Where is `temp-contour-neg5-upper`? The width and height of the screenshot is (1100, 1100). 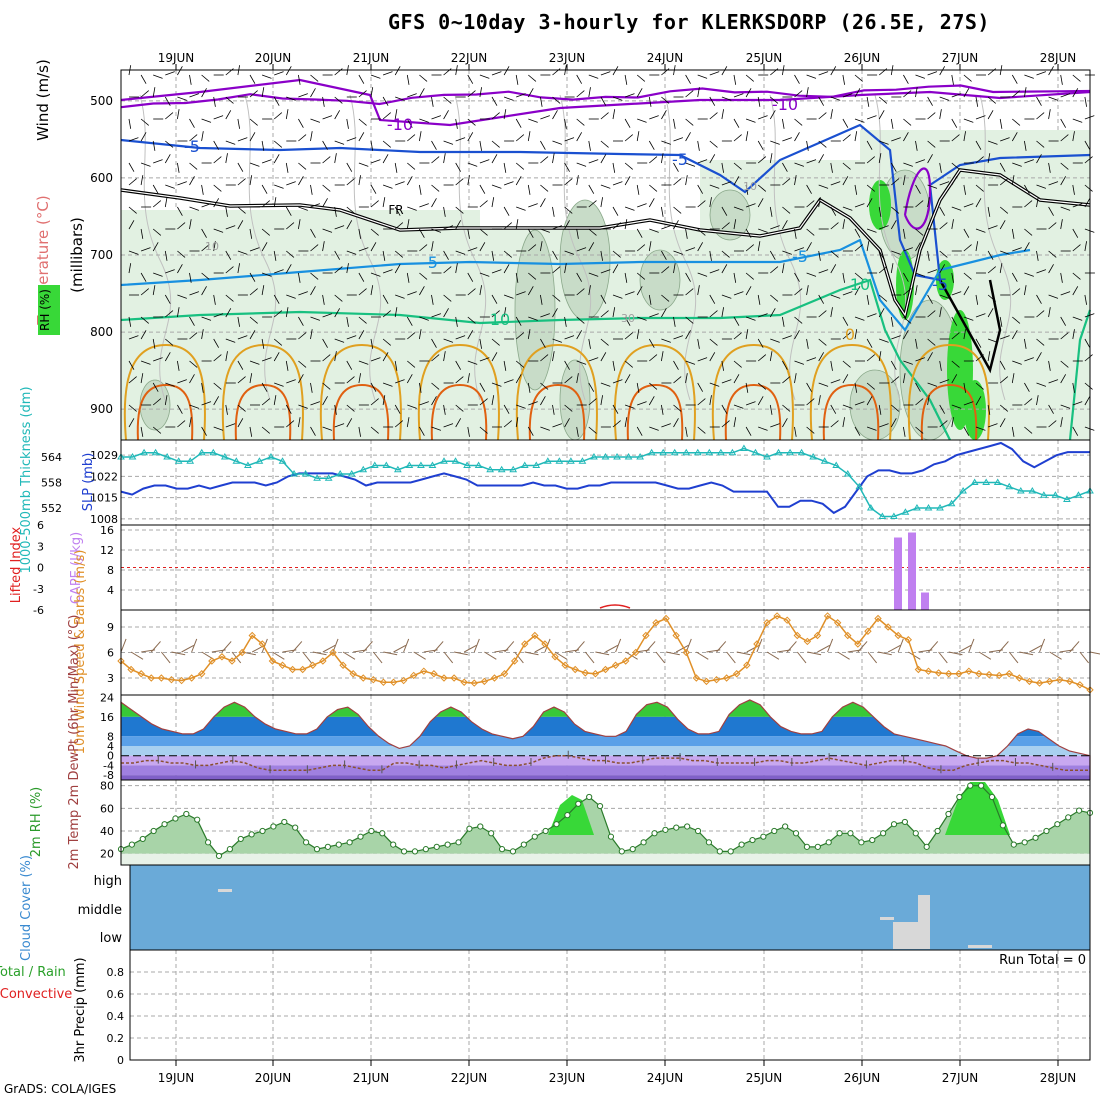
temp-contour-neg5-upper is located at coordinates (605, 202).